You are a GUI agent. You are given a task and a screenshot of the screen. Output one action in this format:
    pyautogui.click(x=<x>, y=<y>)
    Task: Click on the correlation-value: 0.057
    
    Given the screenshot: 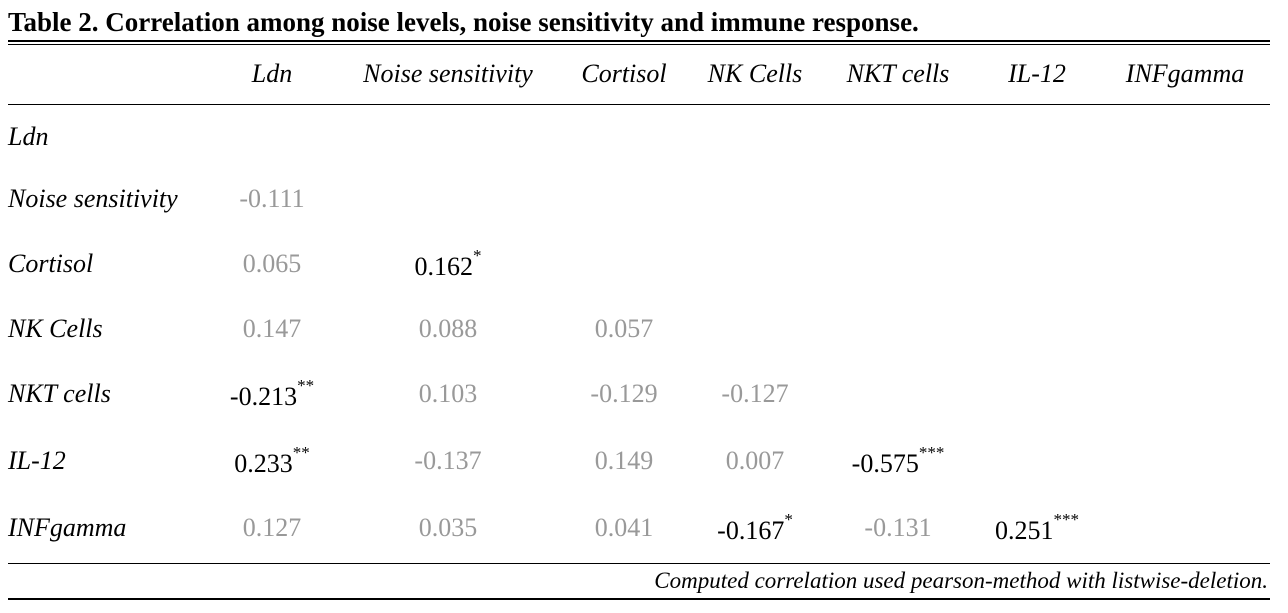 What is the action you would take?
    pyautogui.click(x=624, y=328)
    